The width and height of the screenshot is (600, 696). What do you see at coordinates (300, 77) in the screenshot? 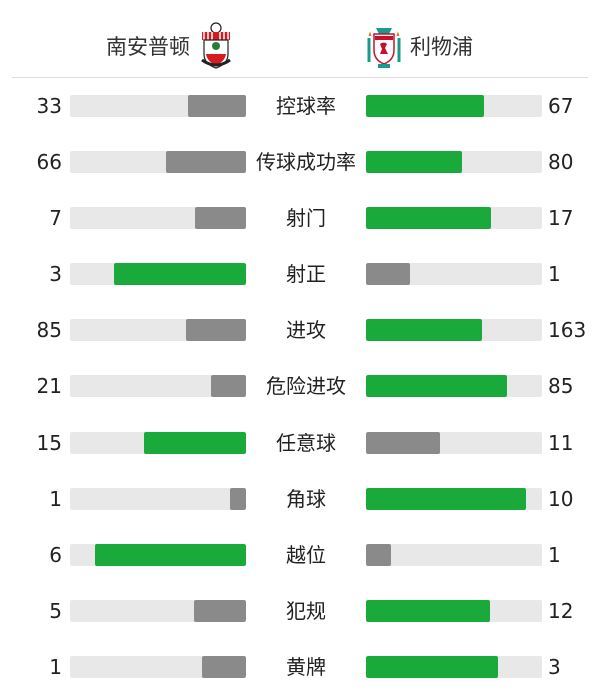
I see `header-divider` at bounding box center [300, 77].